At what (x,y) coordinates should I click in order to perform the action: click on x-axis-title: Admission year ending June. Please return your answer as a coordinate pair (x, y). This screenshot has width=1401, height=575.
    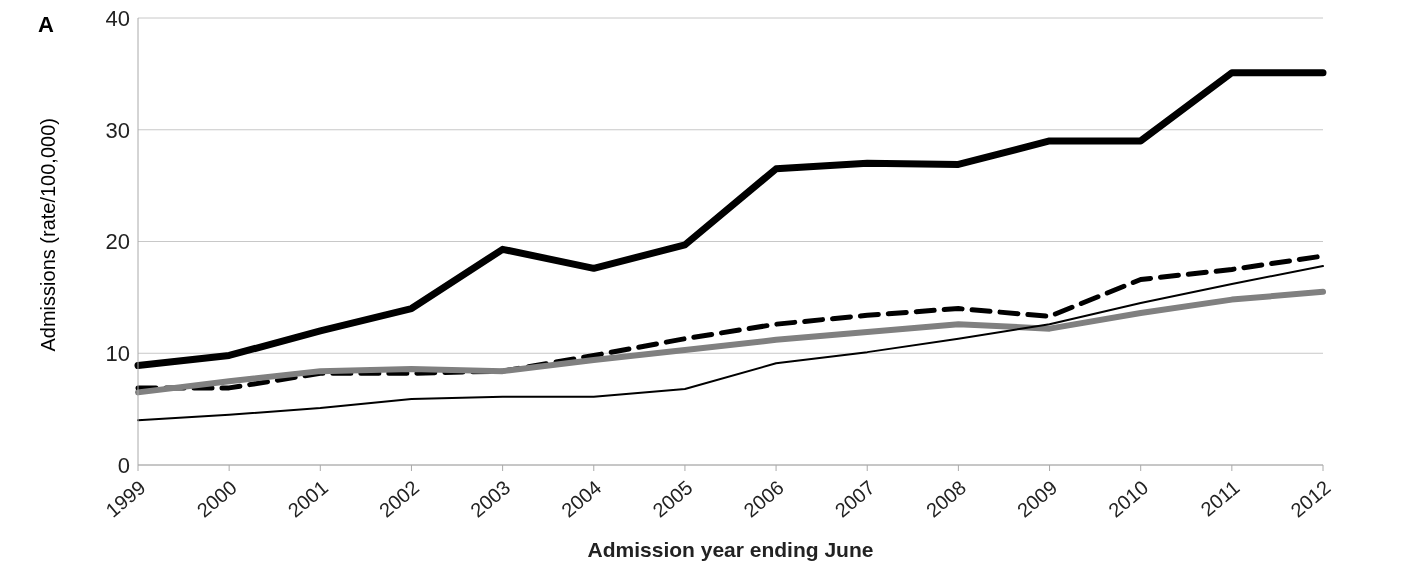
    Looking at the image, I should click on (730, 549).